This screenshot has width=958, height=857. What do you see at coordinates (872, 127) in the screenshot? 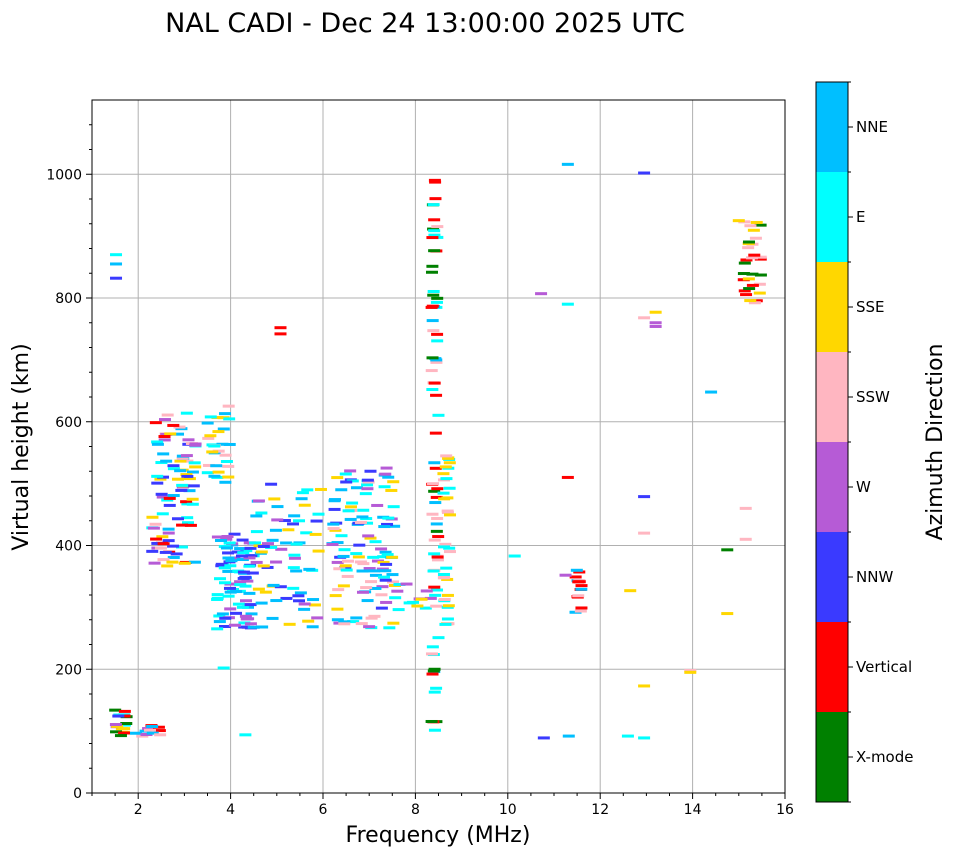
I see `colorbar-label: NNE` at bounding box center [872, 127].